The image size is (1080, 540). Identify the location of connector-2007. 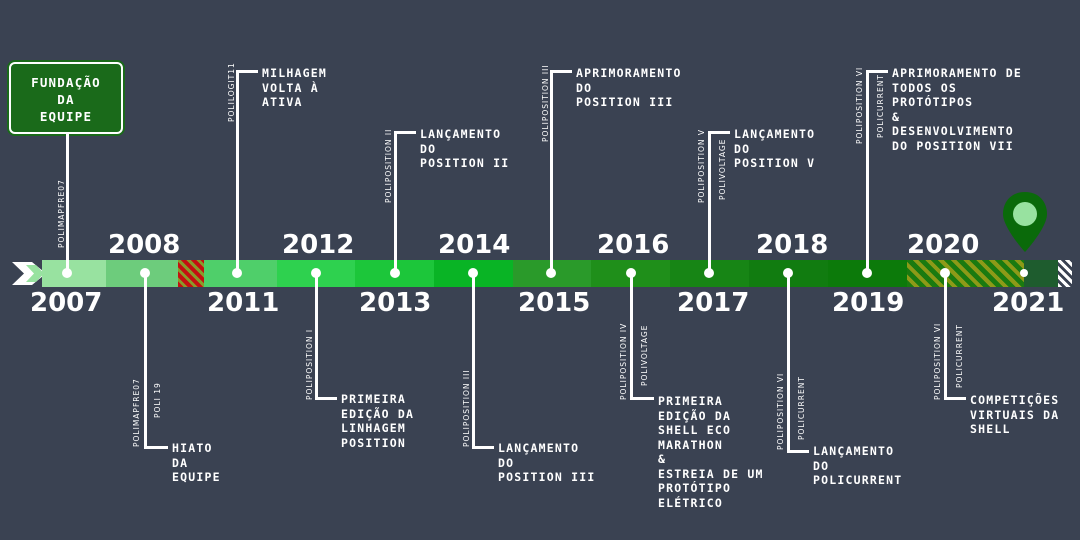
(67, 203).